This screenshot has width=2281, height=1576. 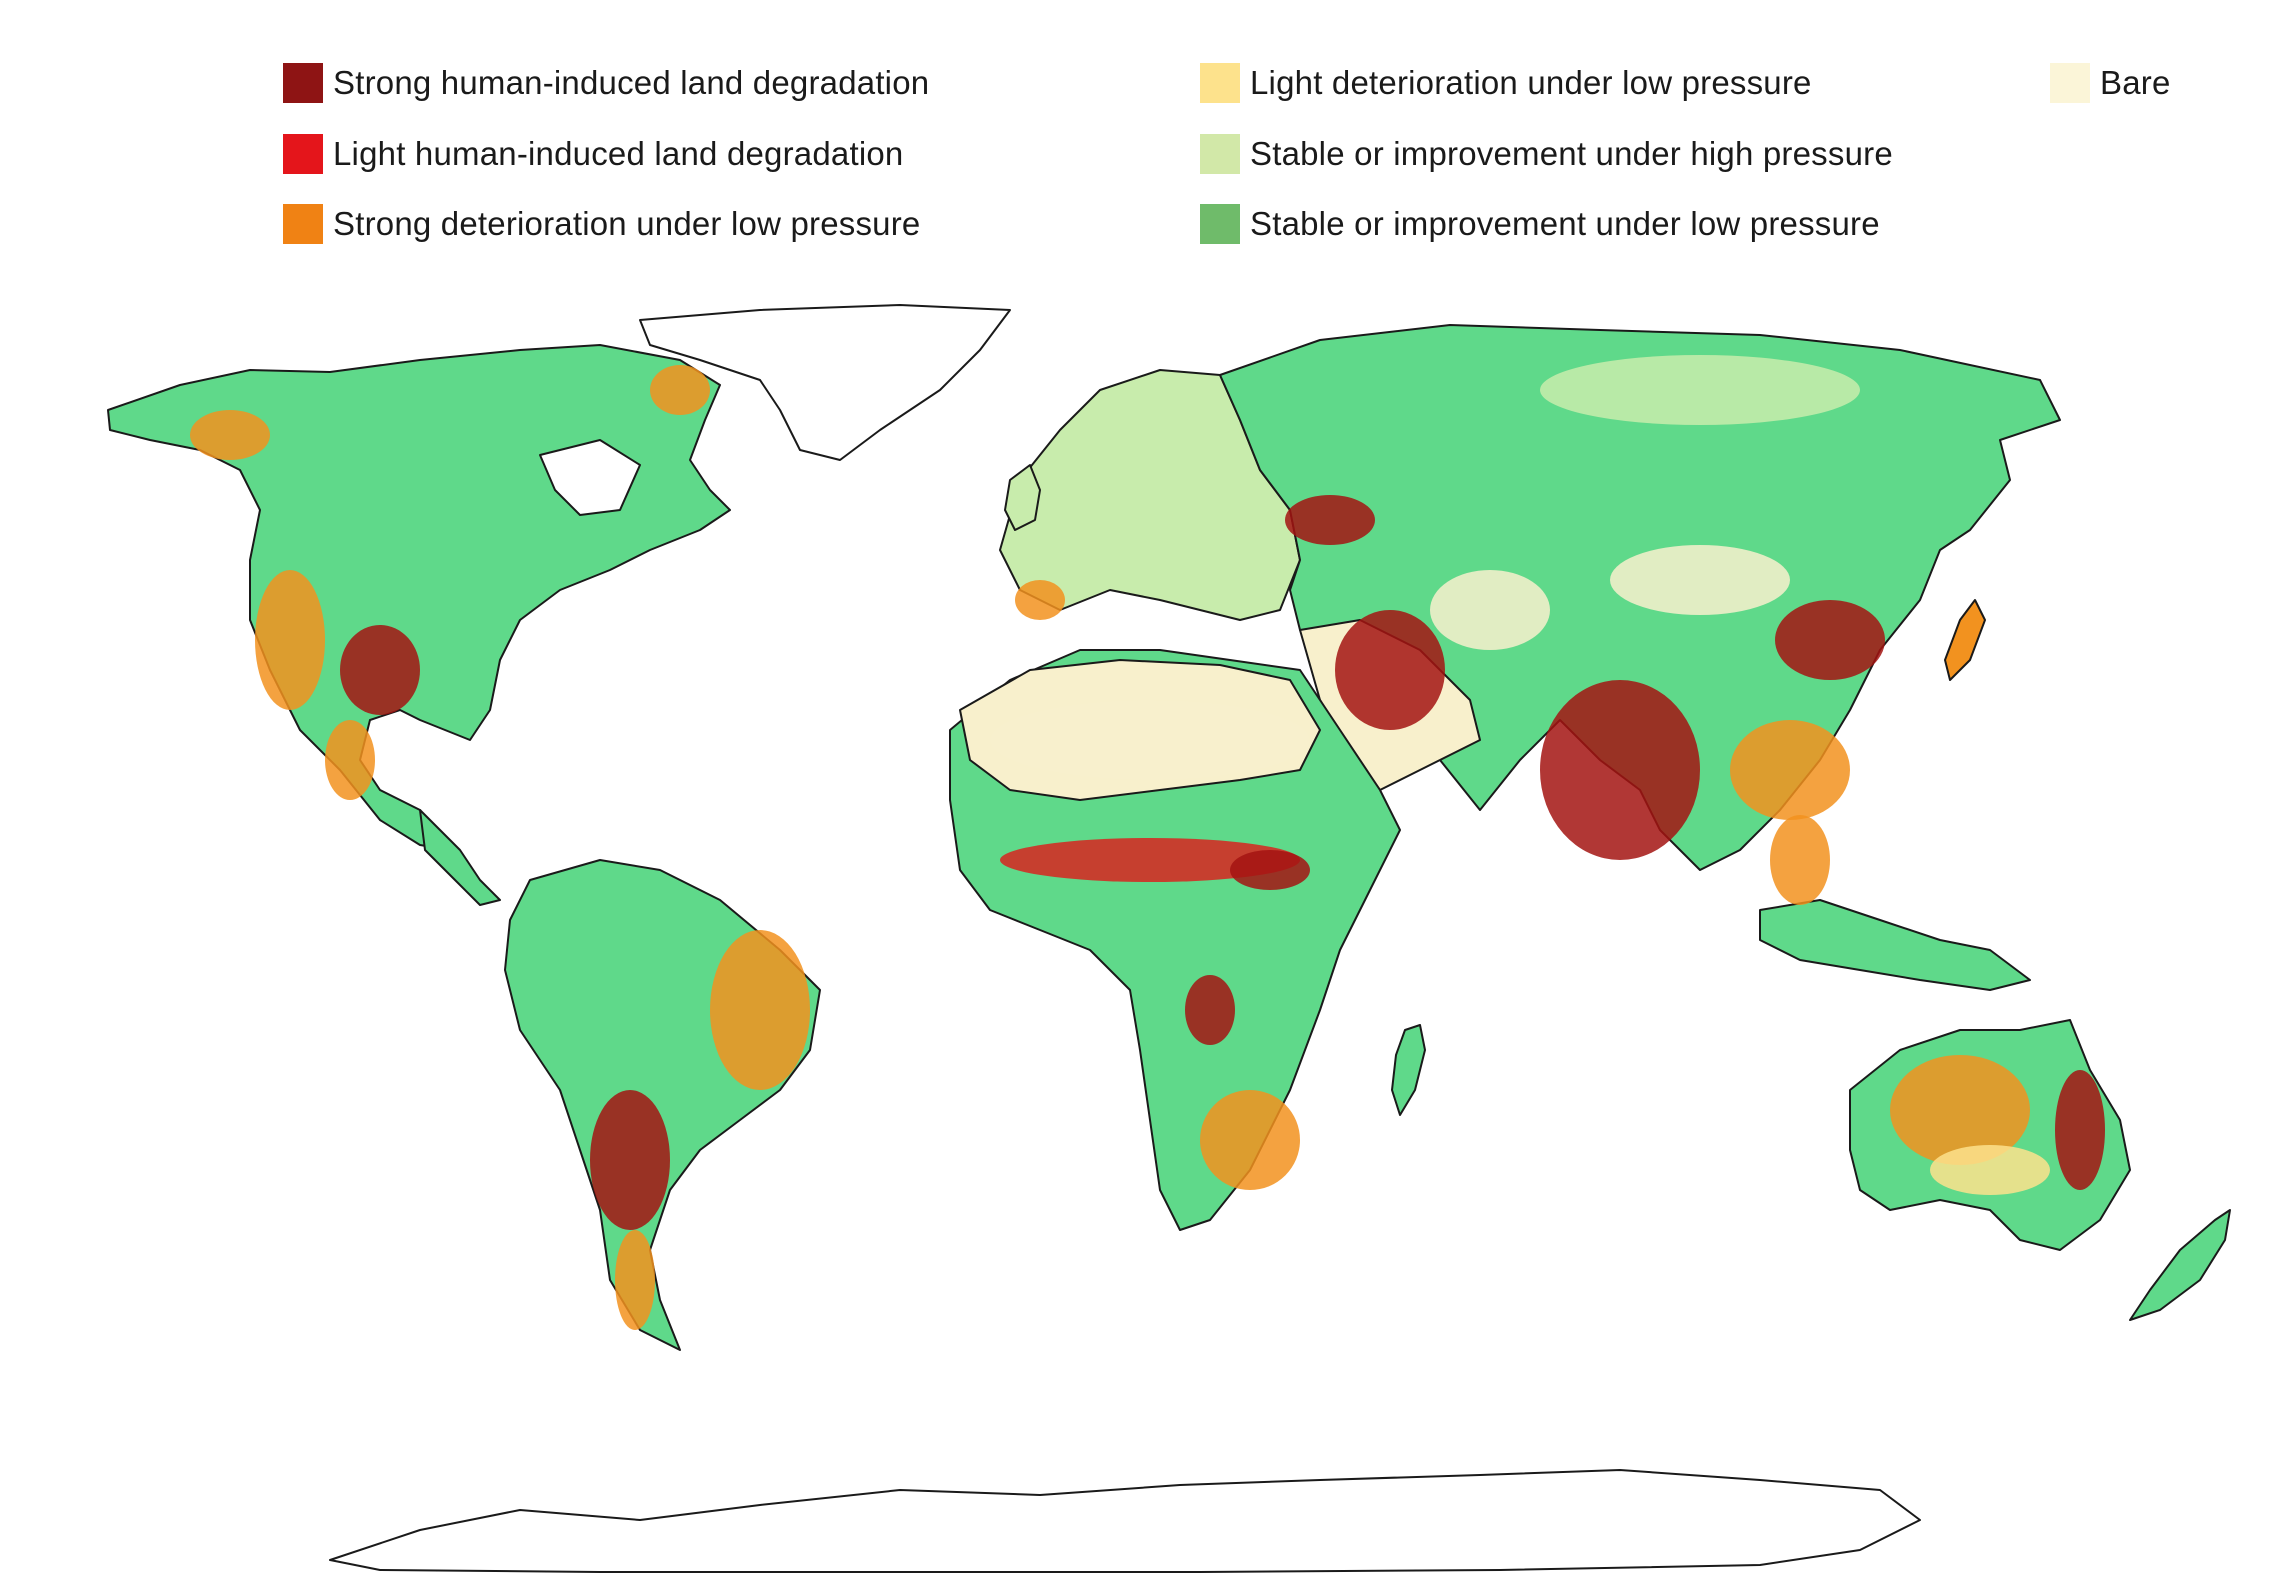 What do you see at coordinates (1531, 82) in the screenshot?
I see `legend-label: Light deterioration under low pressure` at bounding box center [1531, 82].